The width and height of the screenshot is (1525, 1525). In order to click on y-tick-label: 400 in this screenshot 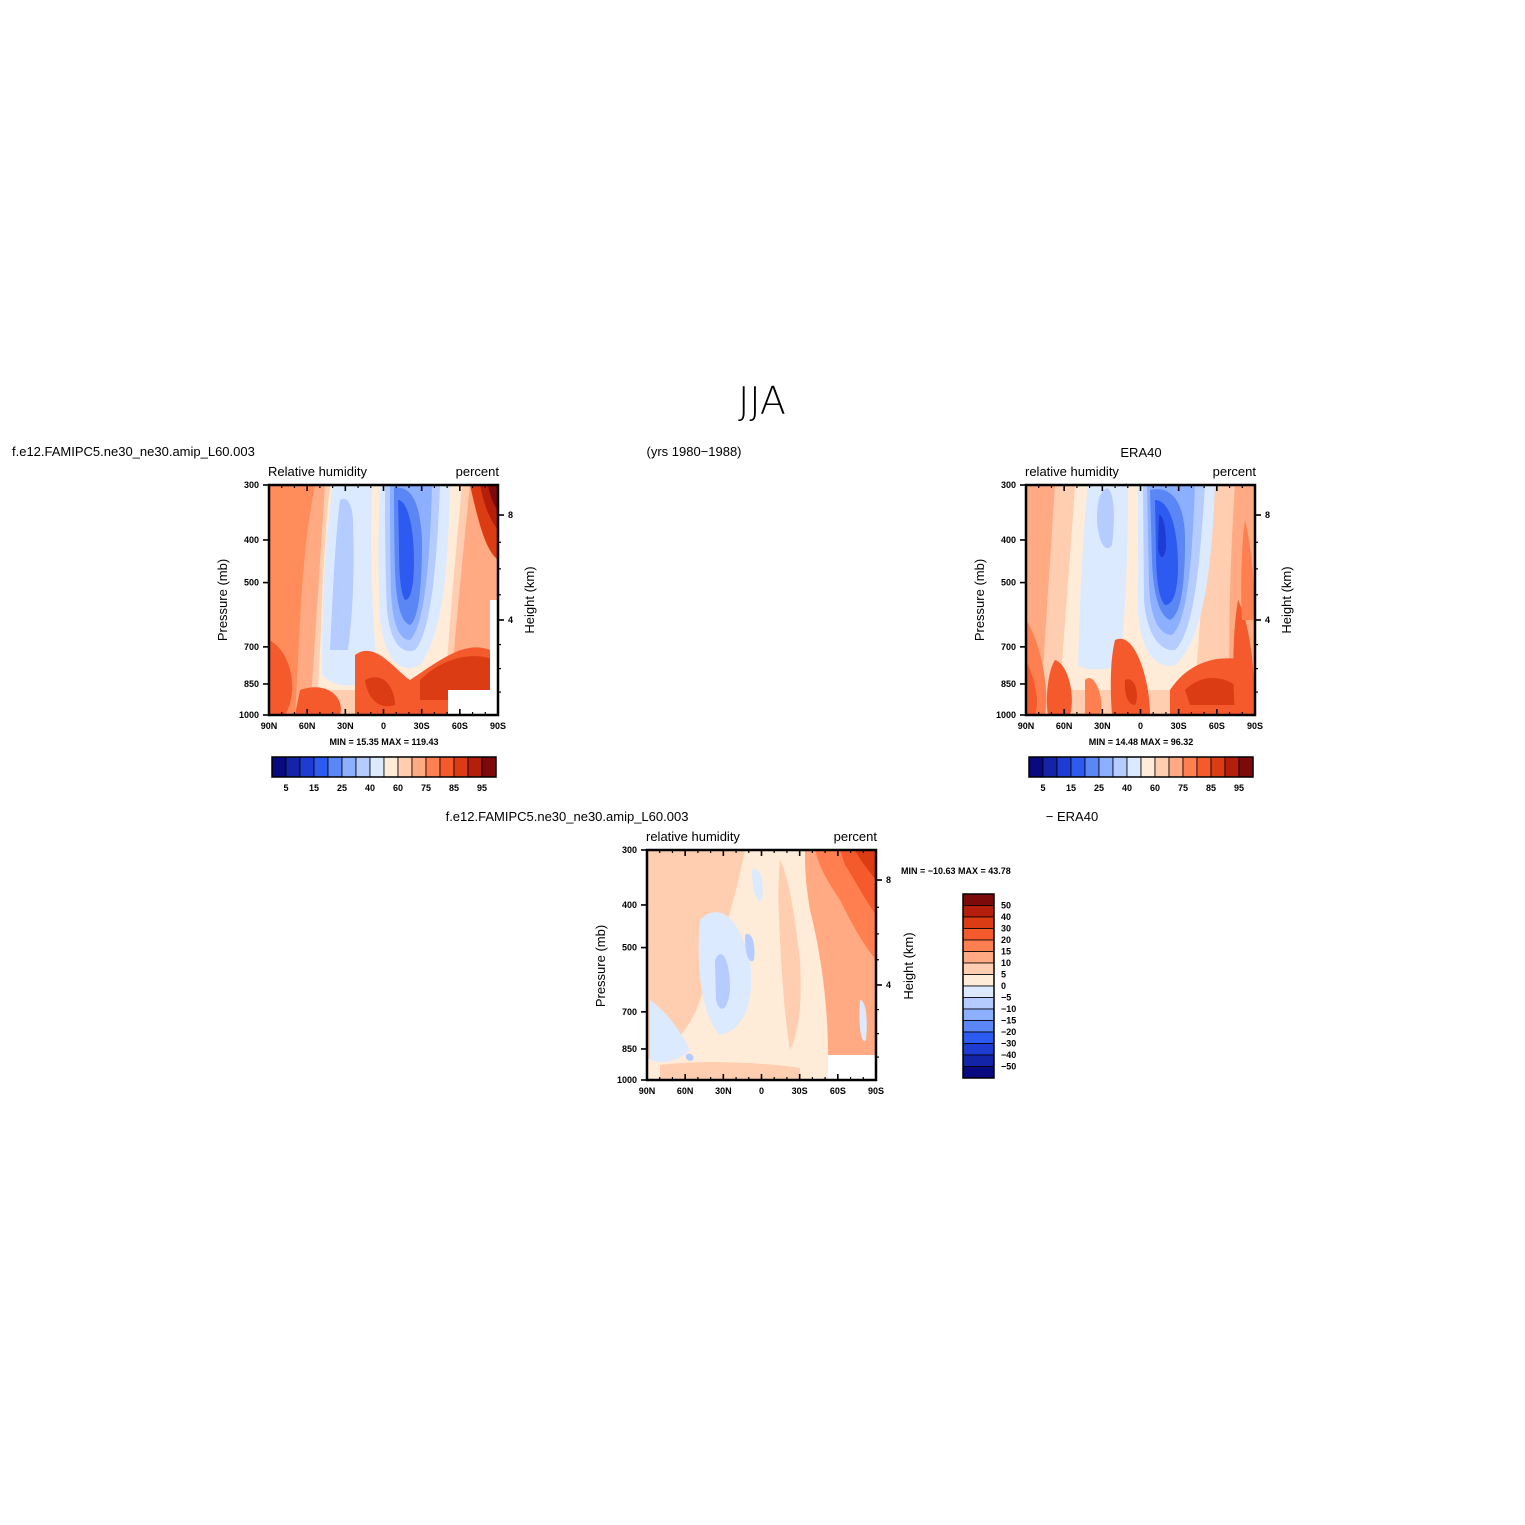, I will do `click(251, 540)`.